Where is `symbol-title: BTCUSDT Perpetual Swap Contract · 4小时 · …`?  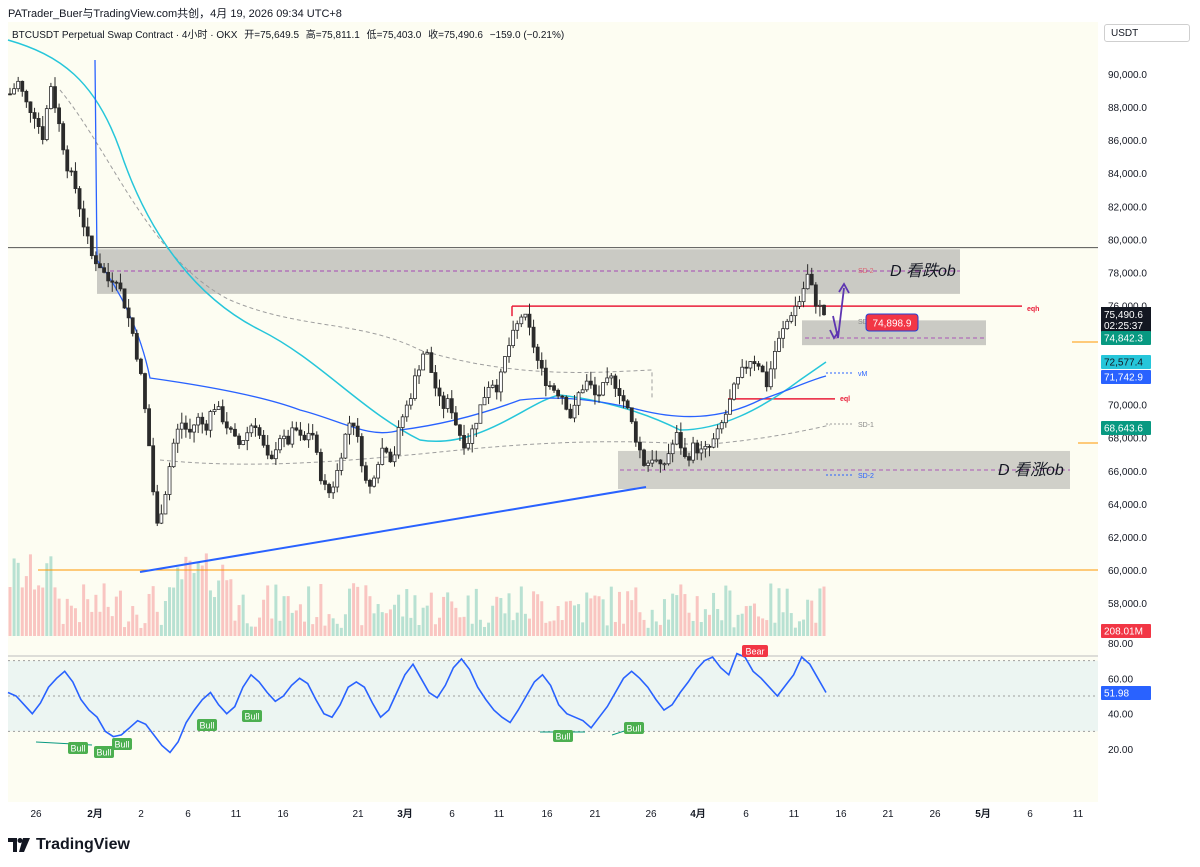 symbol-title: BTCUSDT Perpetual Swap Contract · 4小时 · … is located at coordinates (125, 35).